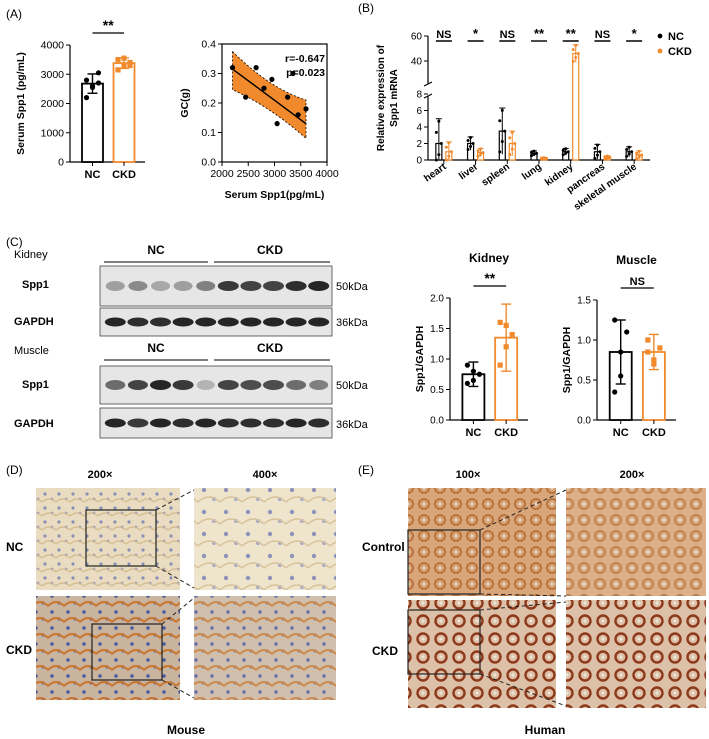  I want to click on y-tick-label: 0.2, so click(208, 104).